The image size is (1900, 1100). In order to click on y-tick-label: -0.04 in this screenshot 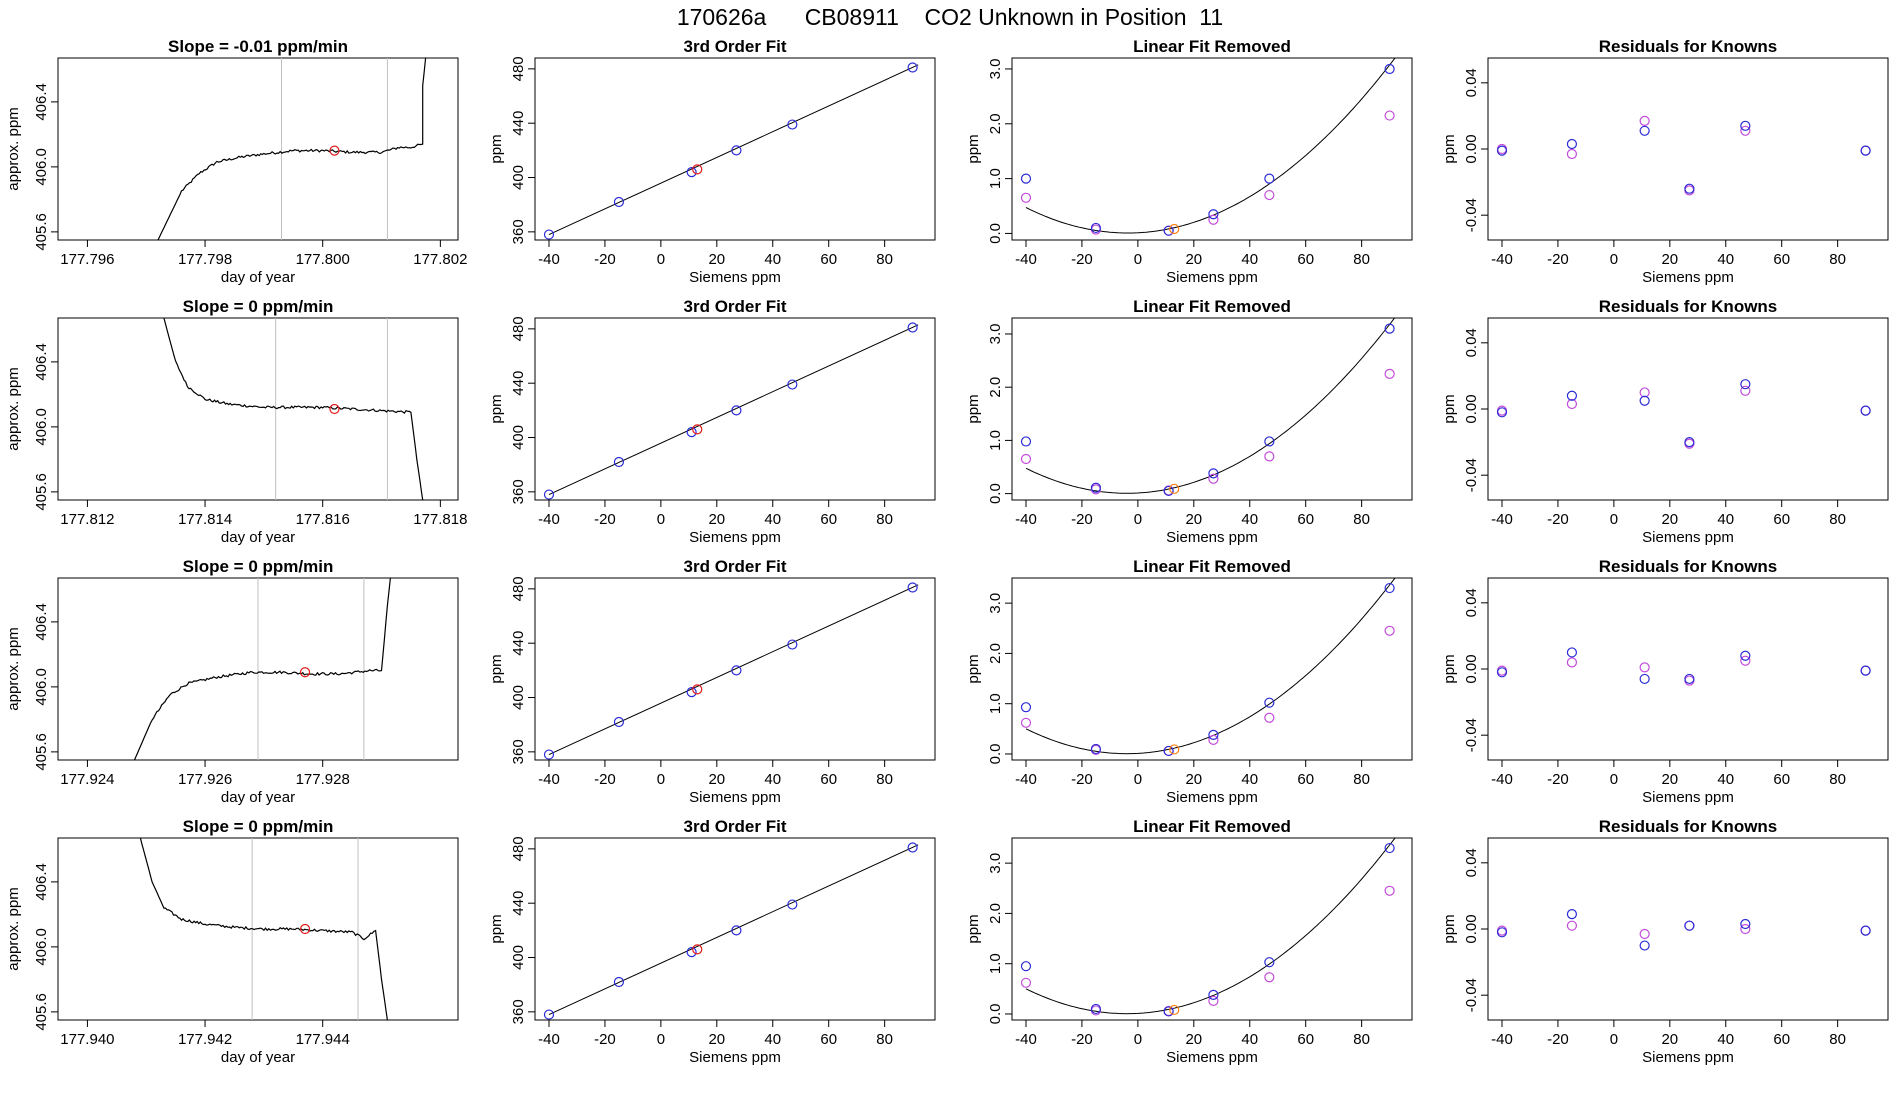, I will do `click(1471, 735)`.